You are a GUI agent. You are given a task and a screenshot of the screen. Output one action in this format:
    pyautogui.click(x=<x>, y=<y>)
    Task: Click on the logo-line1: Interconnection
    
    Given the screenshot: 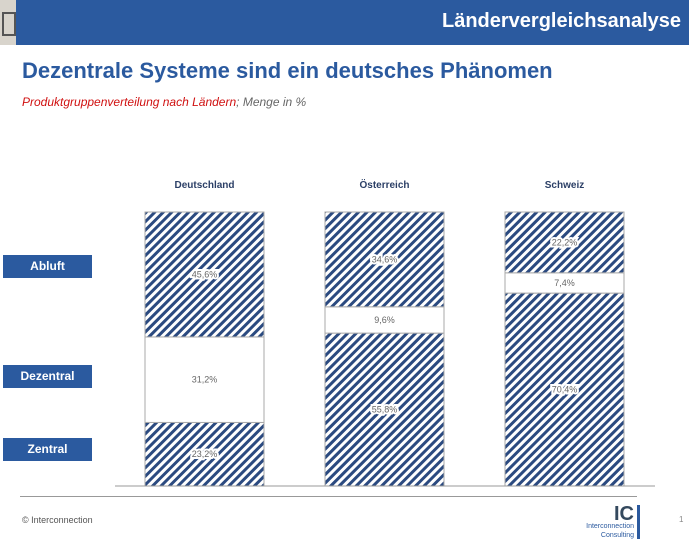 What is the action you would take?
    pyautogui.click(x=610, y=526)
    